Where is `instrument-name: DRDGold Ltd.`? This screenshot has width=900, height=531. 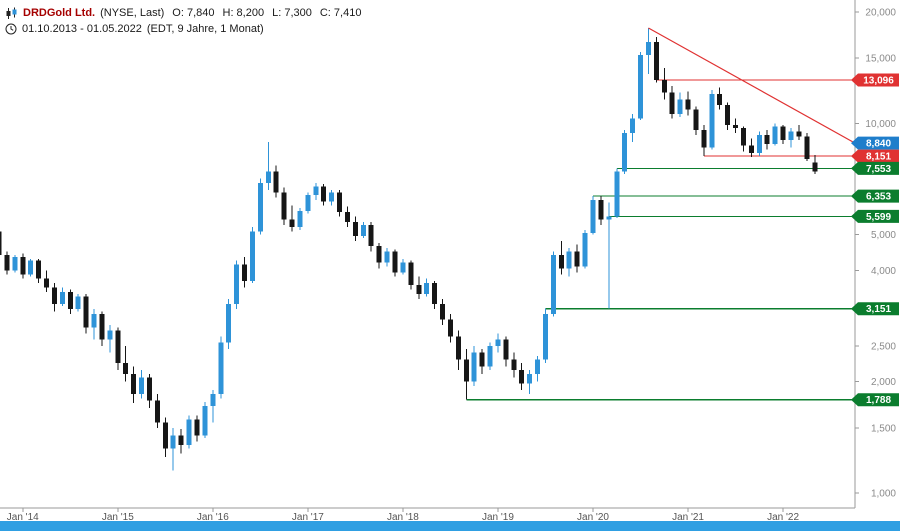
instrument-name: DRDGold Ltd. is located at coordinates (59, 13).